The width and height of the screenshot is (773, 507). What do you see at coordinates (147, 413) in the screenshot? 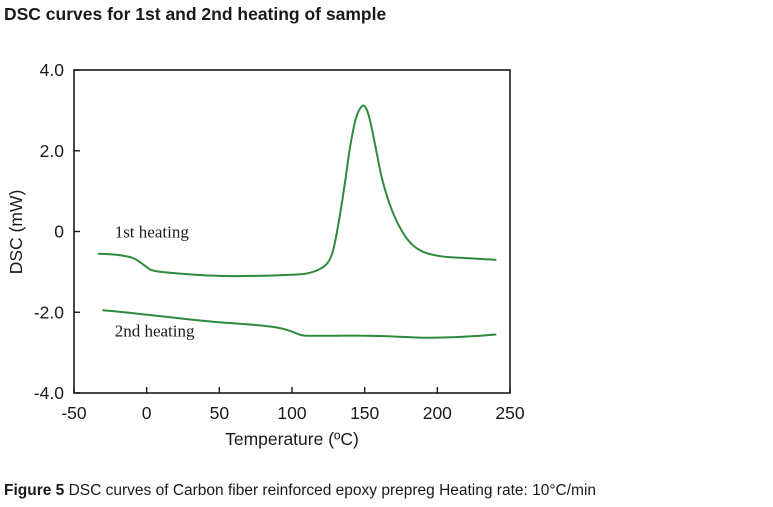
I see `x-tick-label: 0` at bounding box center [147, 413].